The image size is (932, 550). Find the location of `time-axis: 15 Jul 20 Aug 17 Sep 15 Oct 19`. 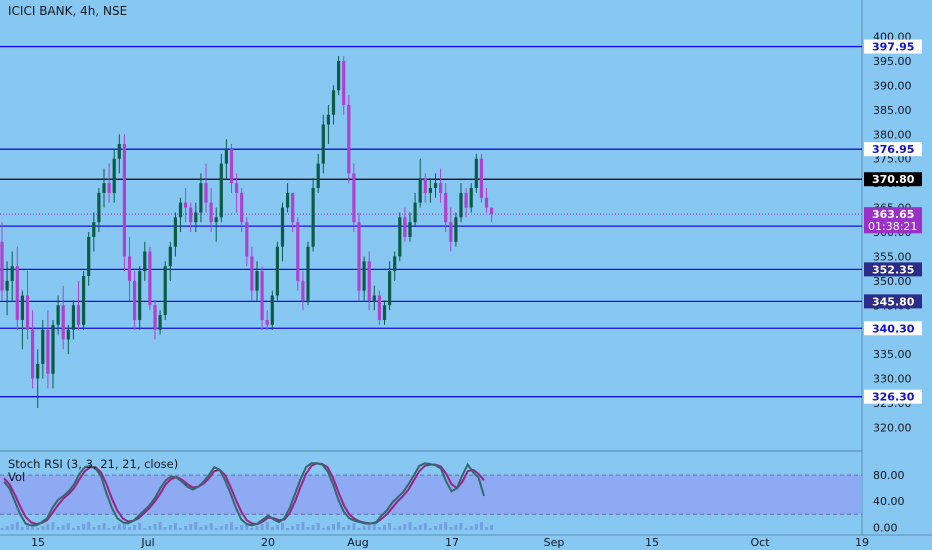

time-axis: 15 Jul 20 Aug 17 Sep 15 Oct 19 is located at coordinates (450, 542).